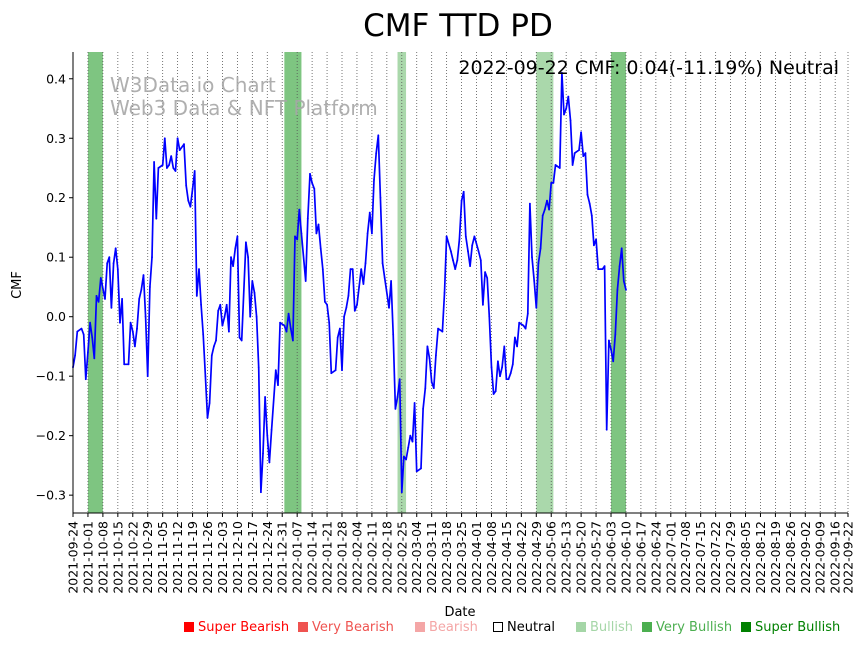  I want to click on x-tick-label: 2021-11-26, so click(207, 557).